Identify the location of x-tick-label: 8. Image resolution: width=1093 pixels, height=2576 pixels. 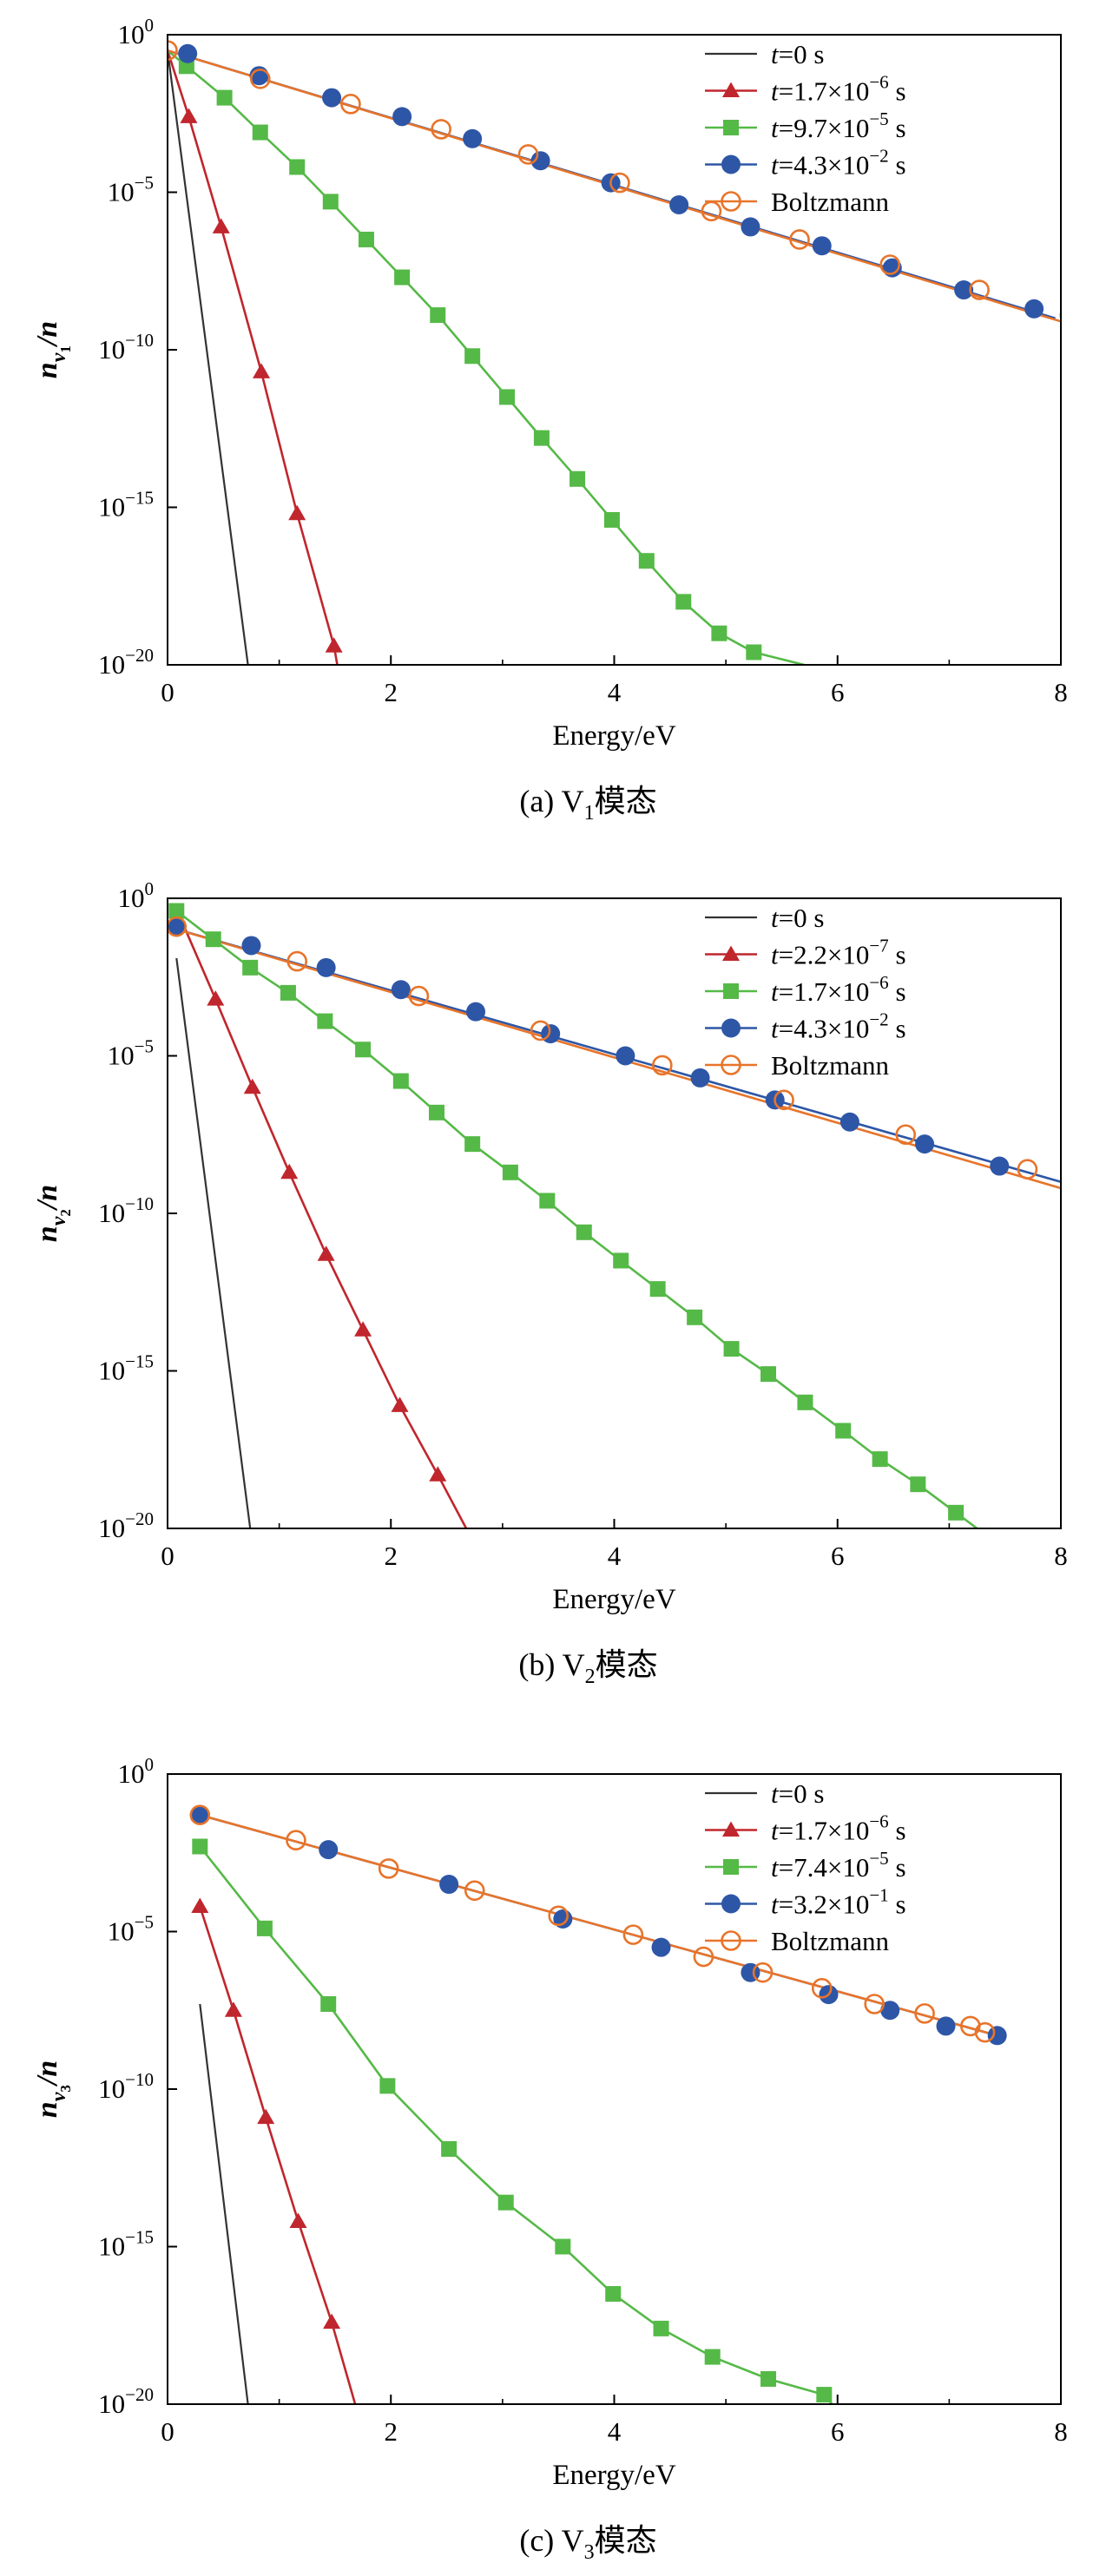
(1061, 2431).